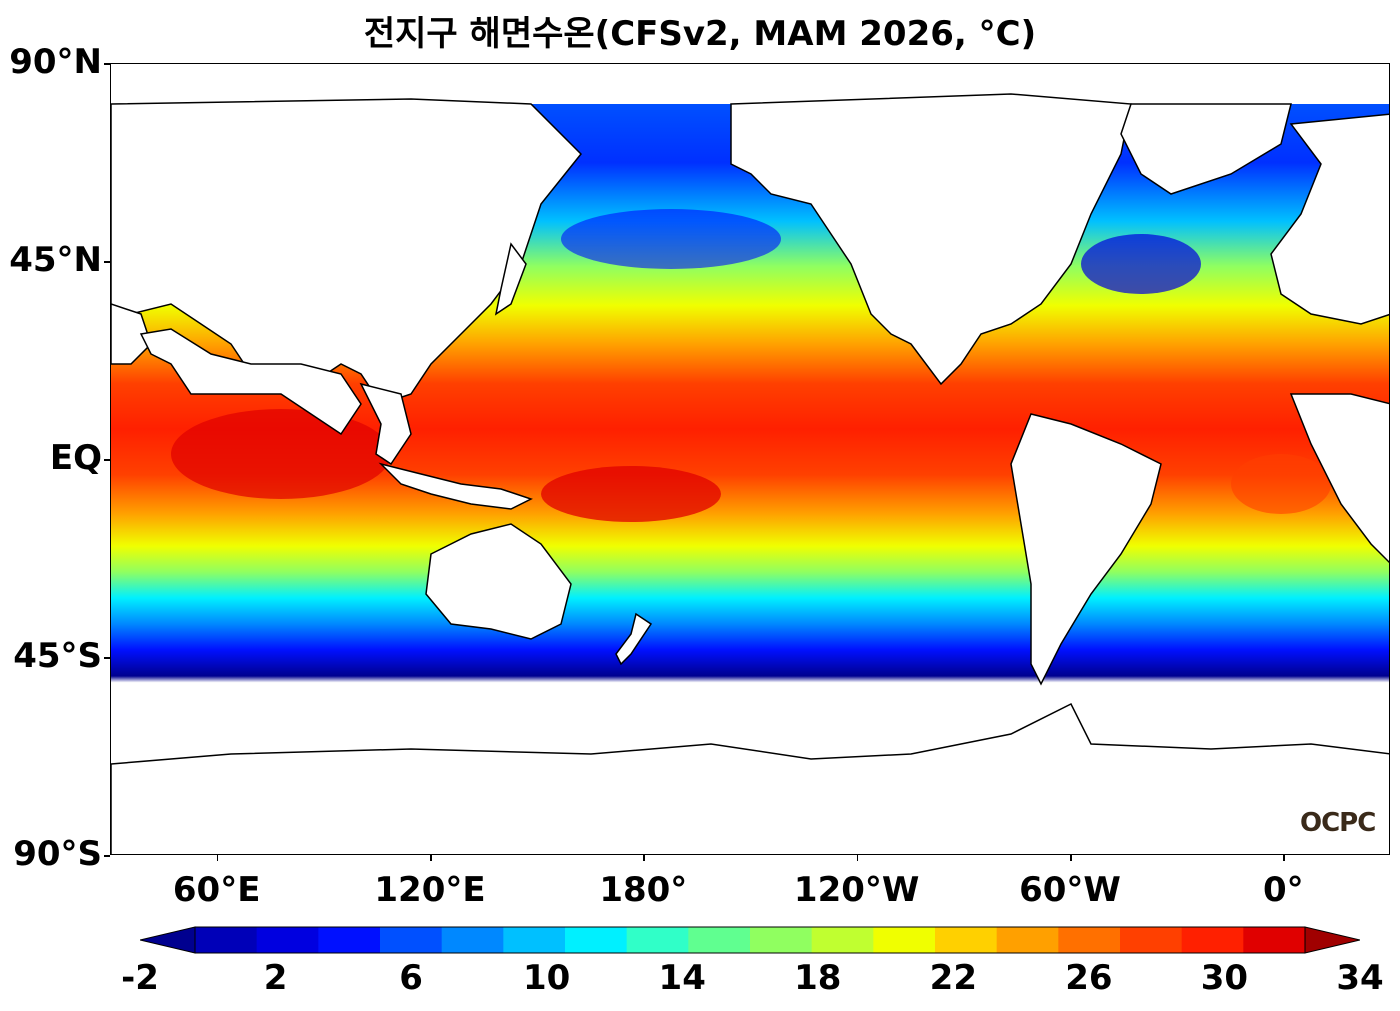 This screenshot has width=1400, height=1011. Describe the element at coordinates (1338, 823) in the screenshot. I see `ocpc-logo: OCPC` at that location.